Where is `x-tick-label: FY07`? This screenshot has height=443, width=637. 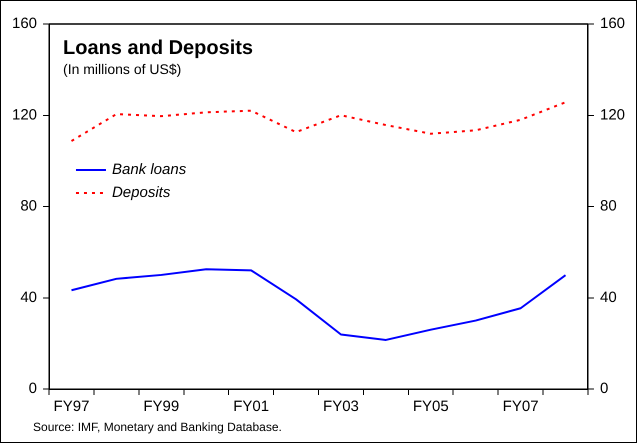
x-tick-label: FY07 is located at coordinates (520, 407).